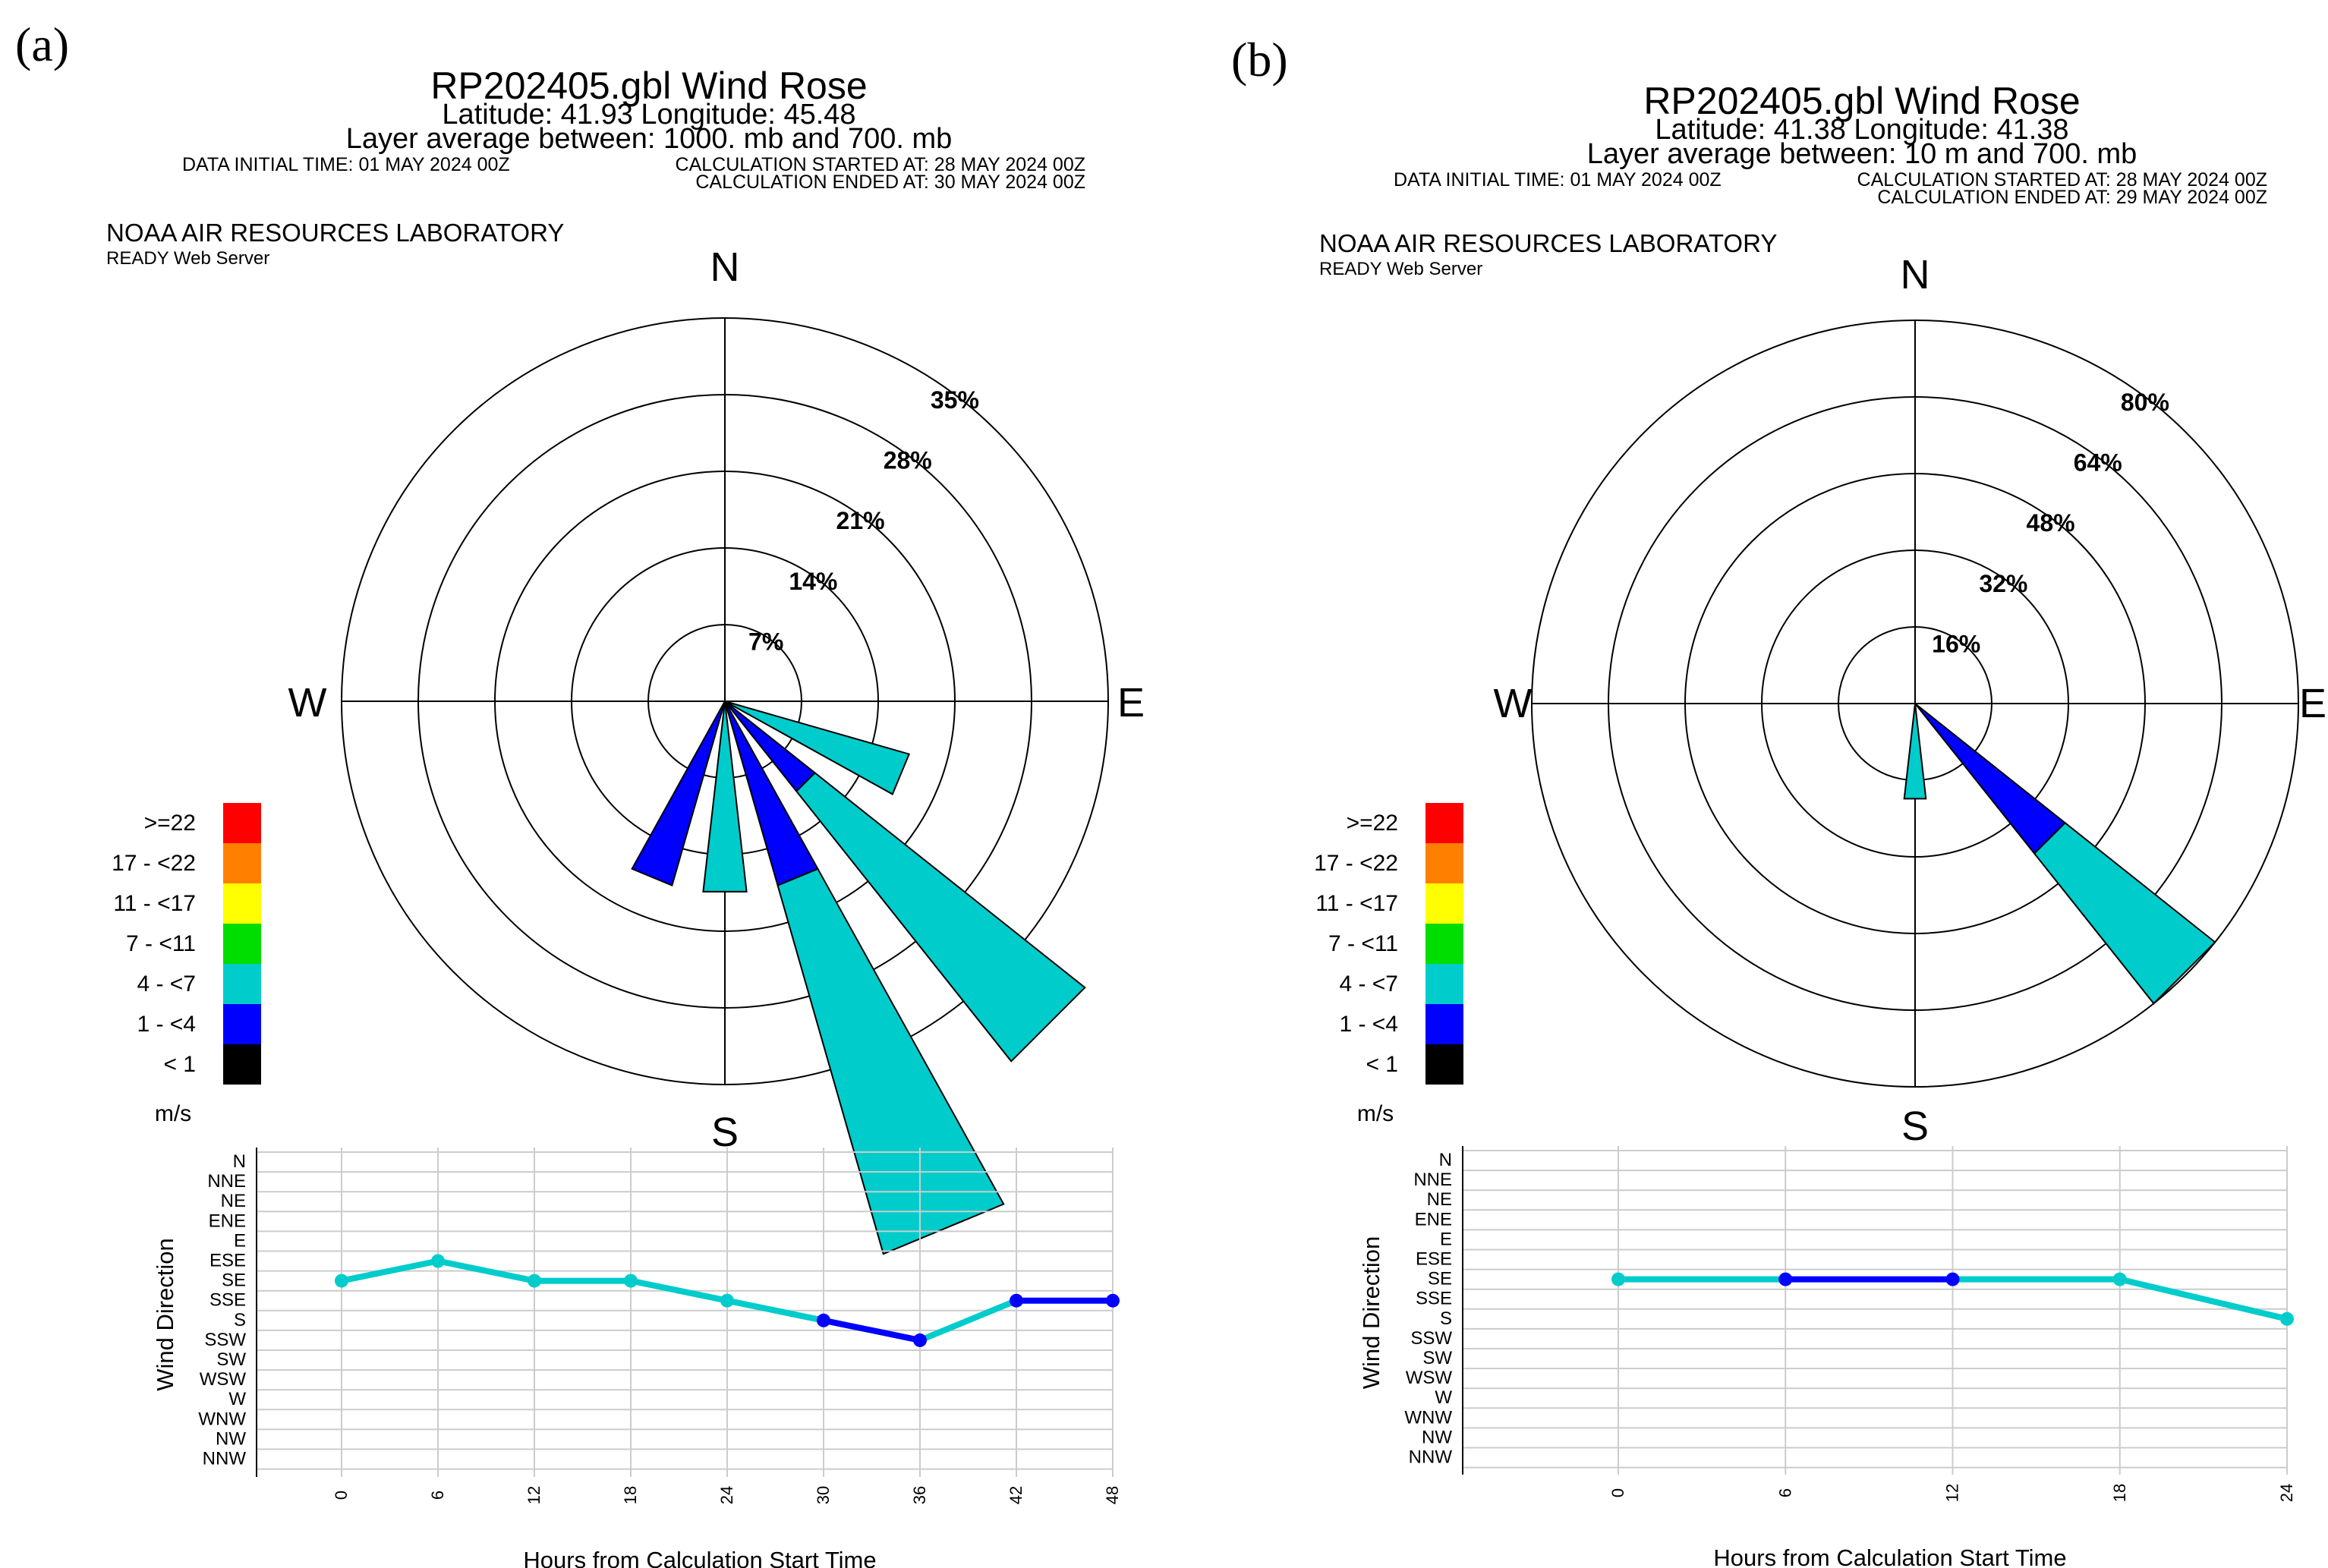  What do you see at coordinates (678, 794) in the screenshot?
I see `petal-ssw` at bounding box center [678, 794].